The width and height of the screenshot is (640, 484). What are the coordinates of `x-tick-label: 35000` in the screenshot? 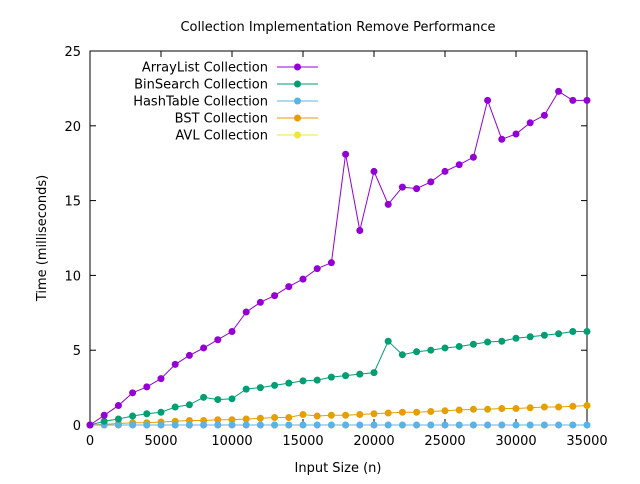 It's located at (586, 441).